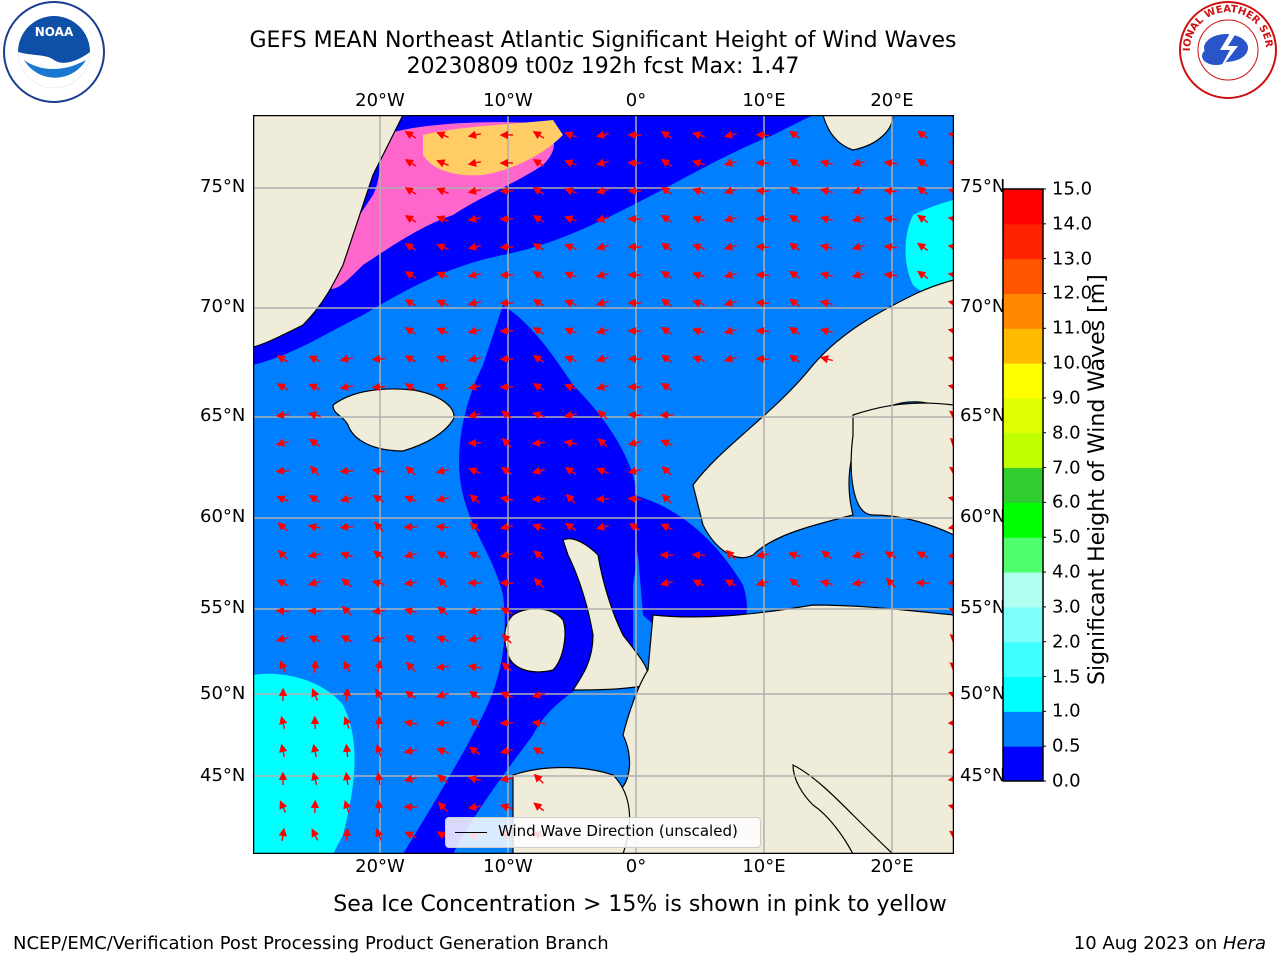 The image size is (1280, 960). I want to click on lat-label-right: 75°N, so click(983, 186).